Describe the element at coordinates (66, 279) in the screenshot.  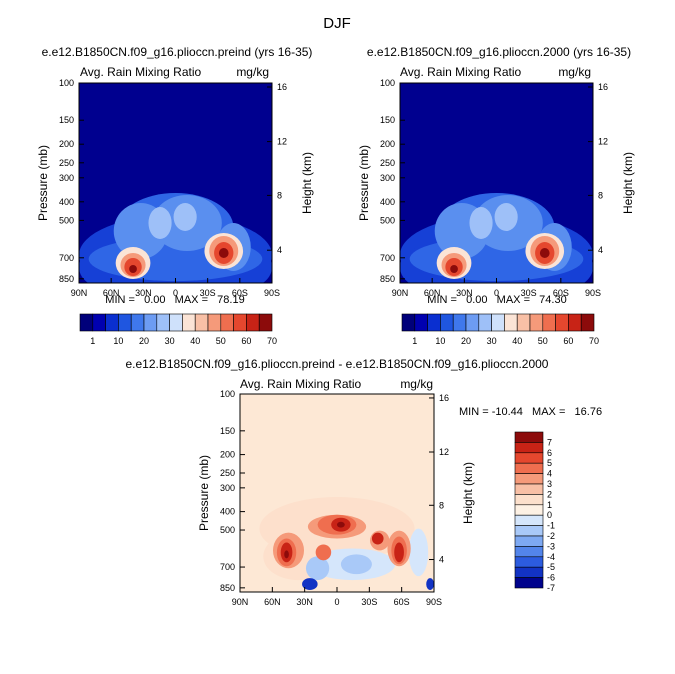
I see `y-tick-label: 850` at that location.